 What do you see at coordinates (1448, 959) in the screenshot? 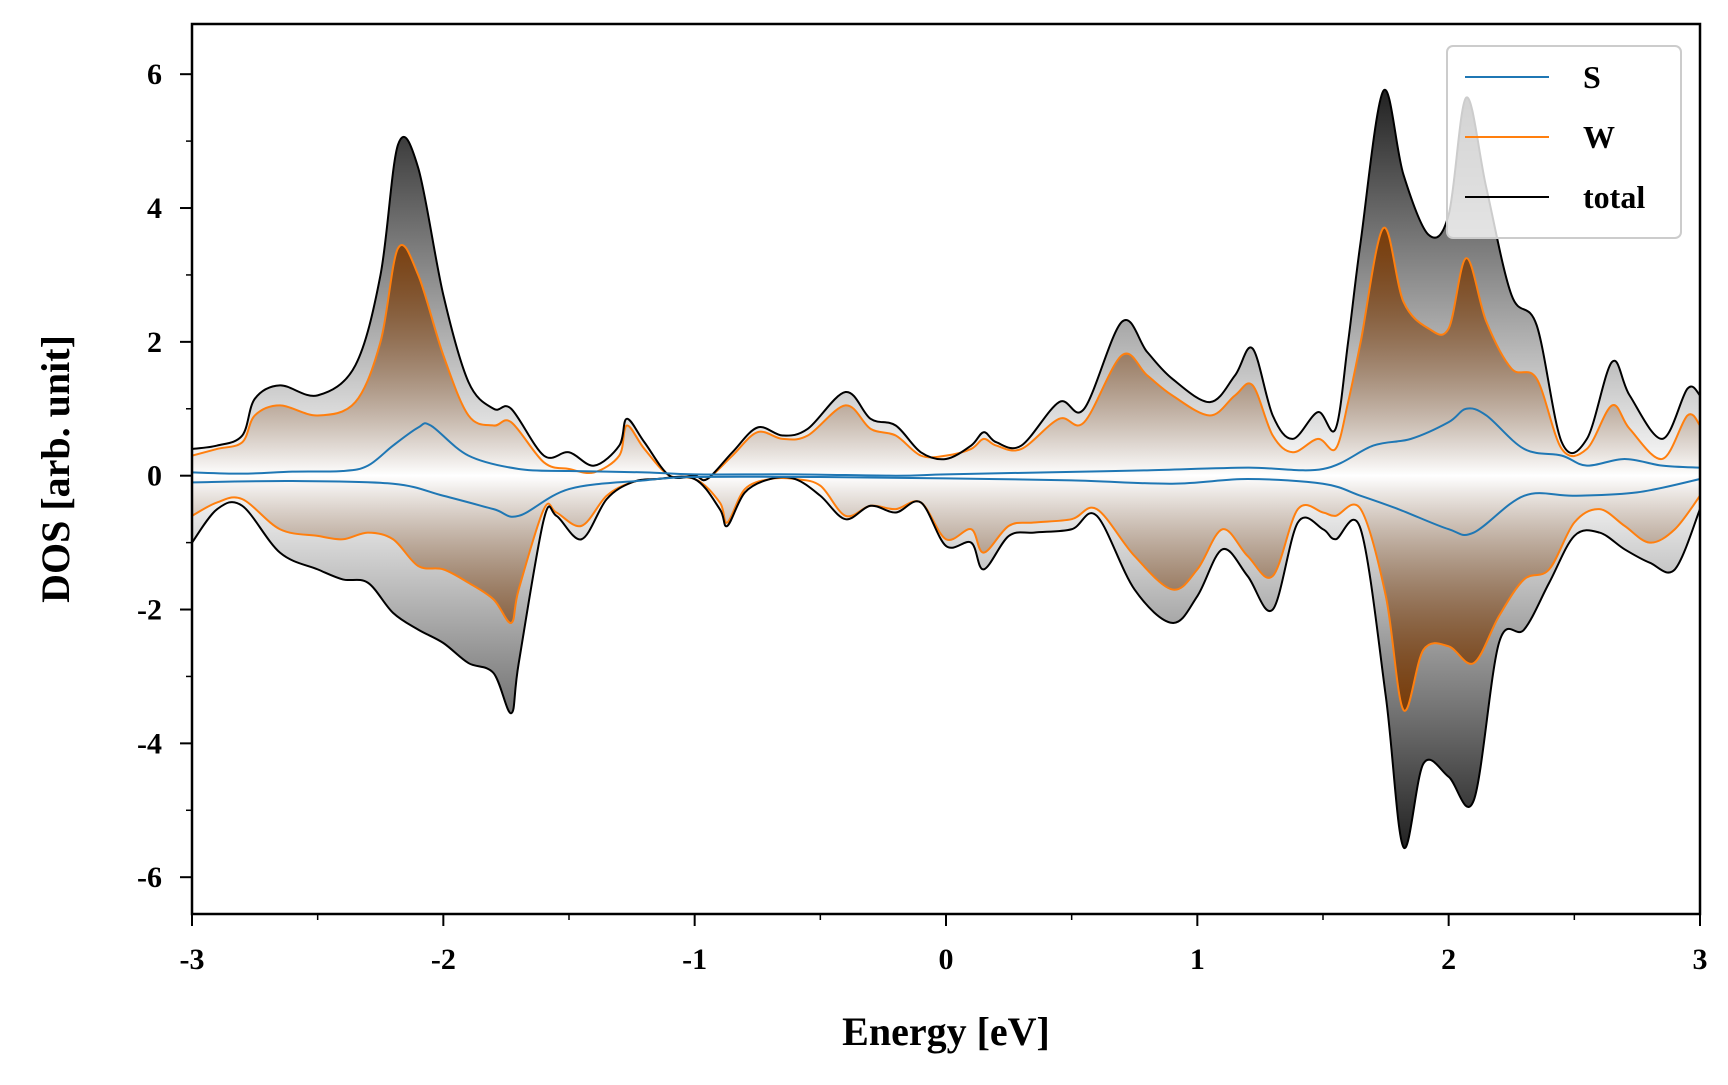
I see `x-tick-label: 2` at bounding box center [1448, 959].